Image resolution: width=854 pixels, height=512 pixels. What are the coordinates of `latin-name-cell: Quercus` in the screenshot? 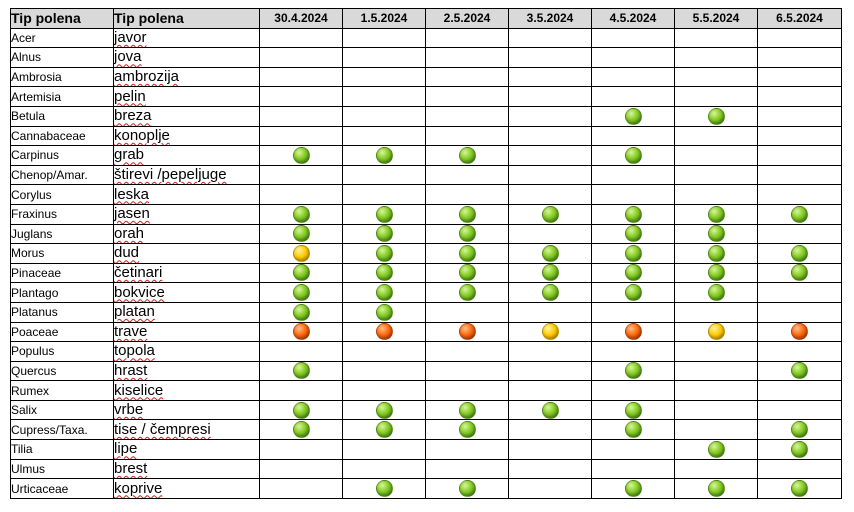 It's located at (62, 371).